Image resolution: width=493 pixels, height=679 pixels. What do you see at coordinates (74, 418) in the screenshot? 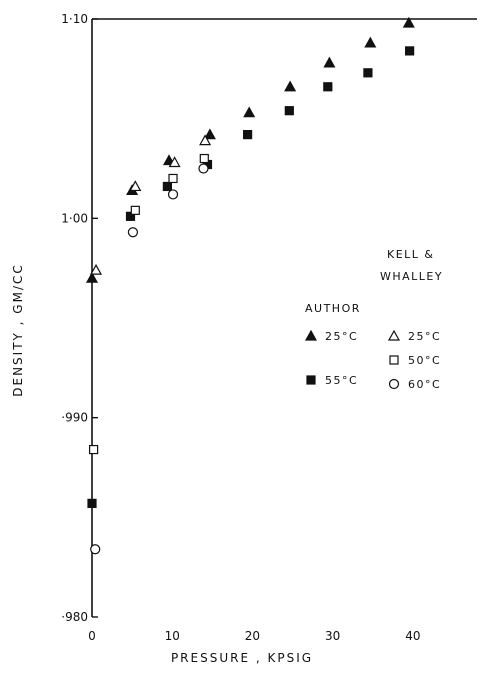
I see `y-tick-label: ·990` at bounding box center [74, 418].